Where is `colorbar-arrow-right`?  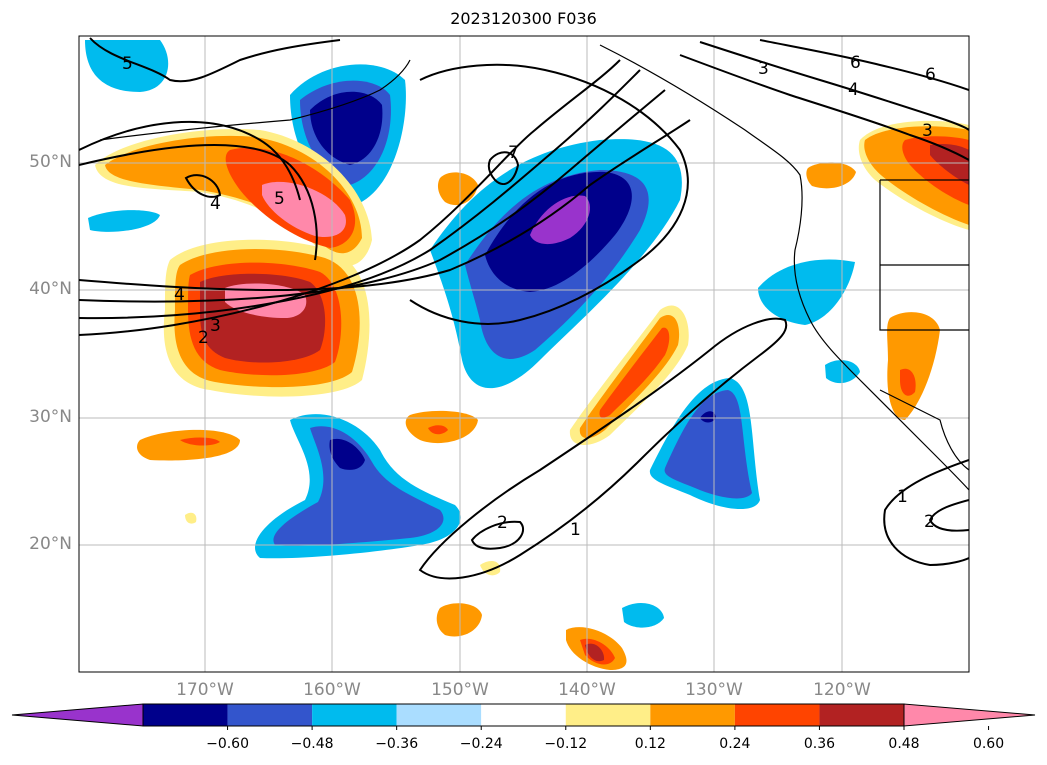
colorbar-arrow-right is located at coordinates (969, 715).